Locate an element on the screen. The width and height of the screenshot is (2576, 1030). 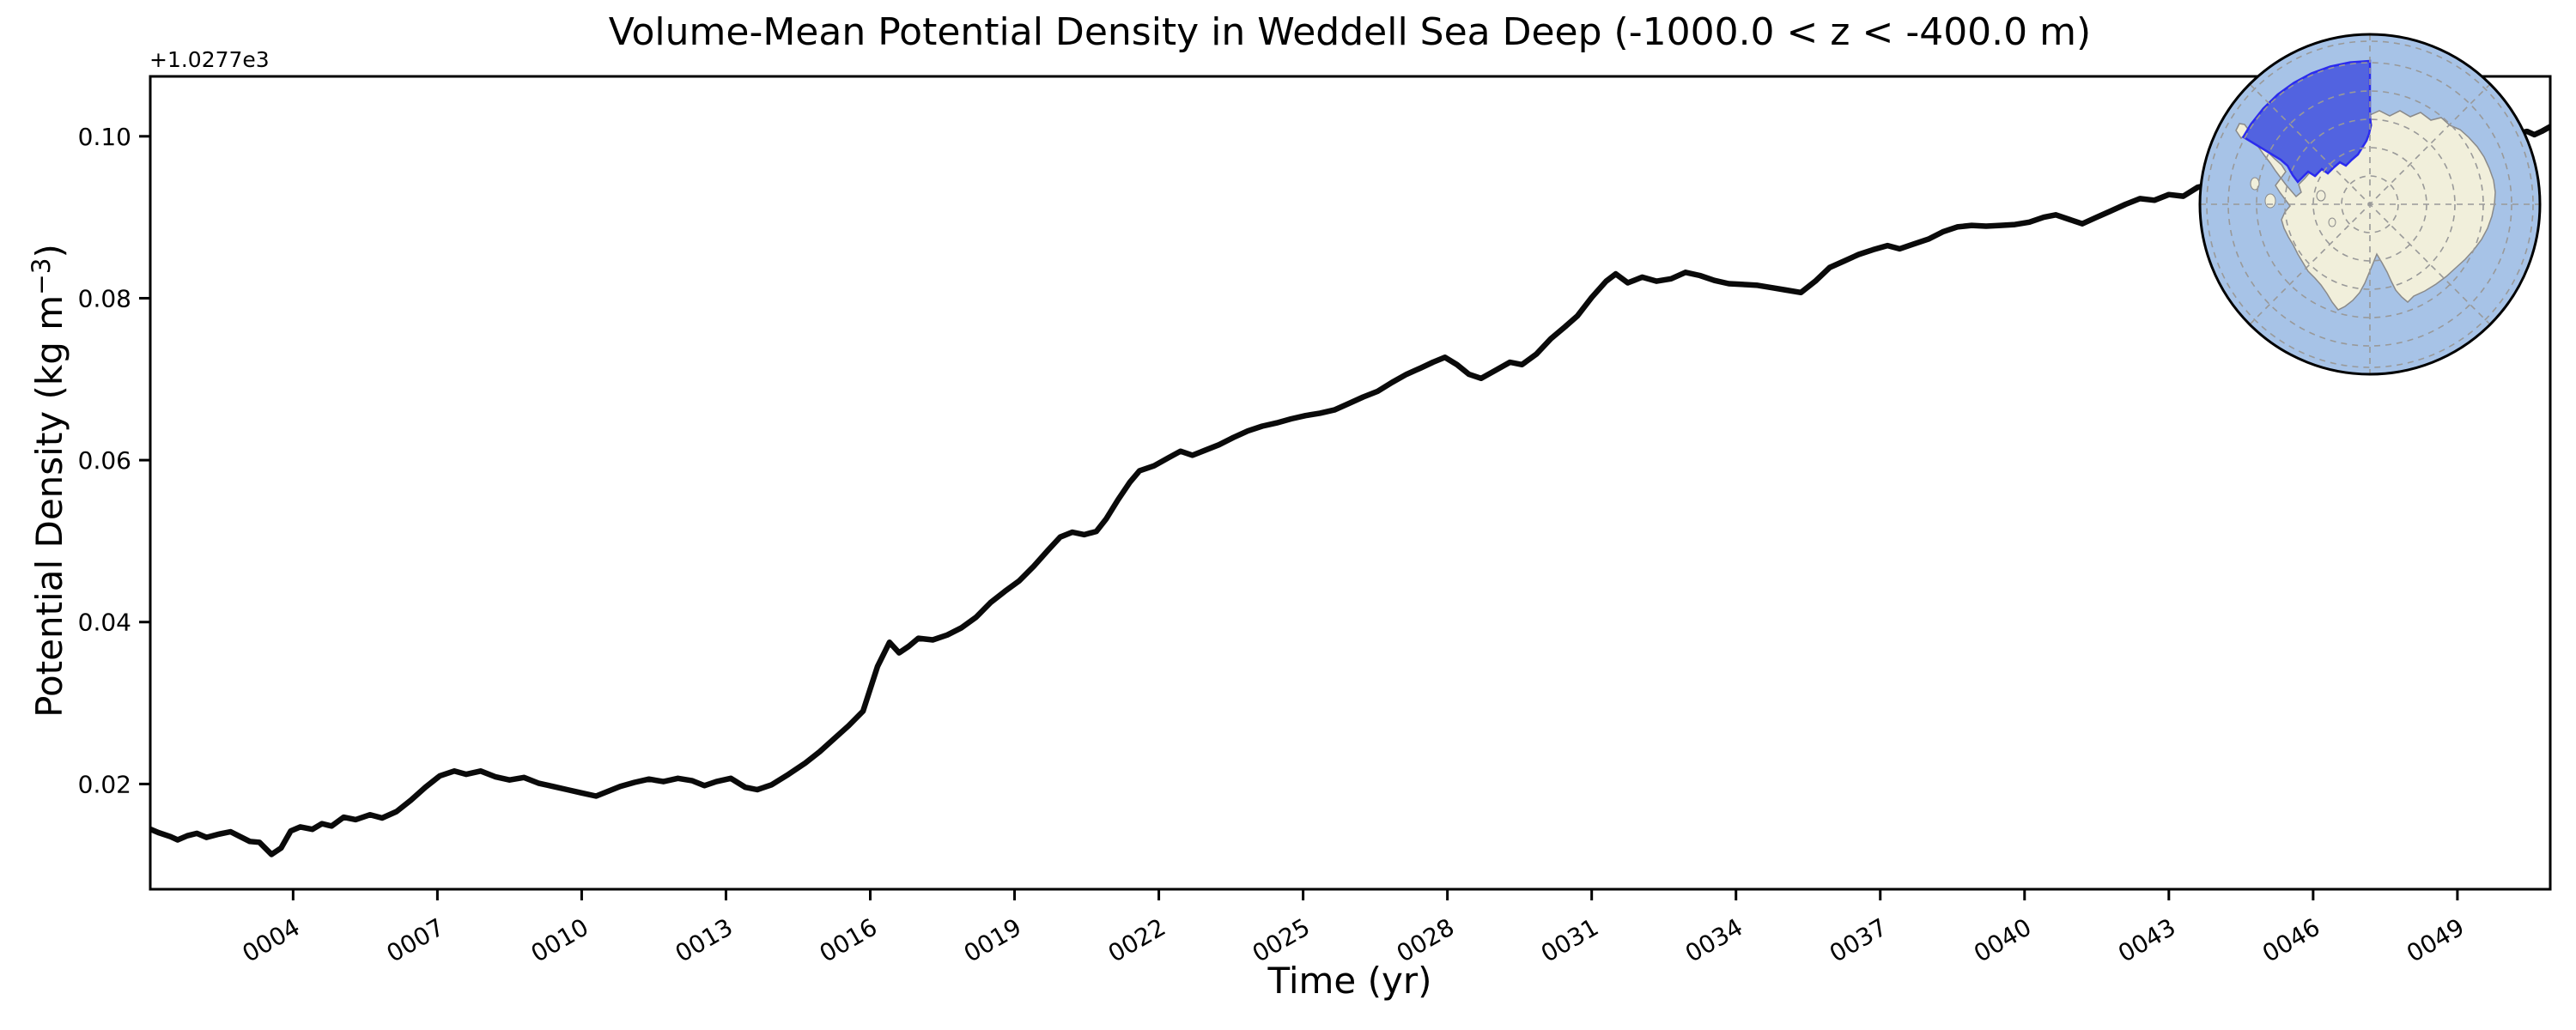
map-meridian-line is located at coordinates (2370, 204).